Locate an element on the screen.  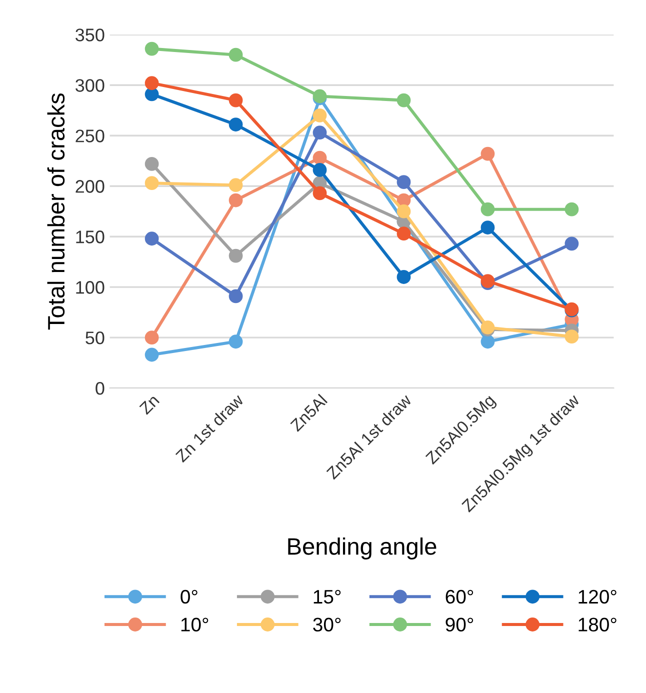
legend-label: 0° is located at coordinates (189, 597).